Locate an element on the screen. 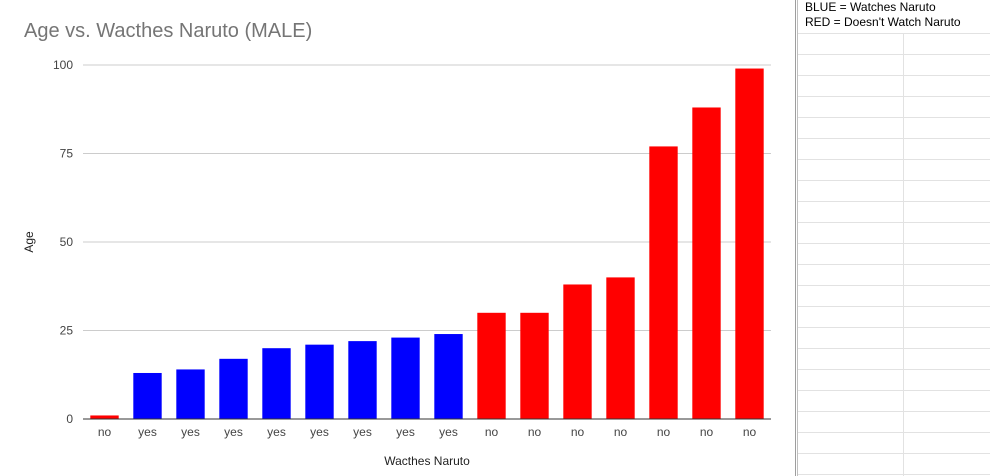  chart-sheet-divider is located at coordinates (796, 238).